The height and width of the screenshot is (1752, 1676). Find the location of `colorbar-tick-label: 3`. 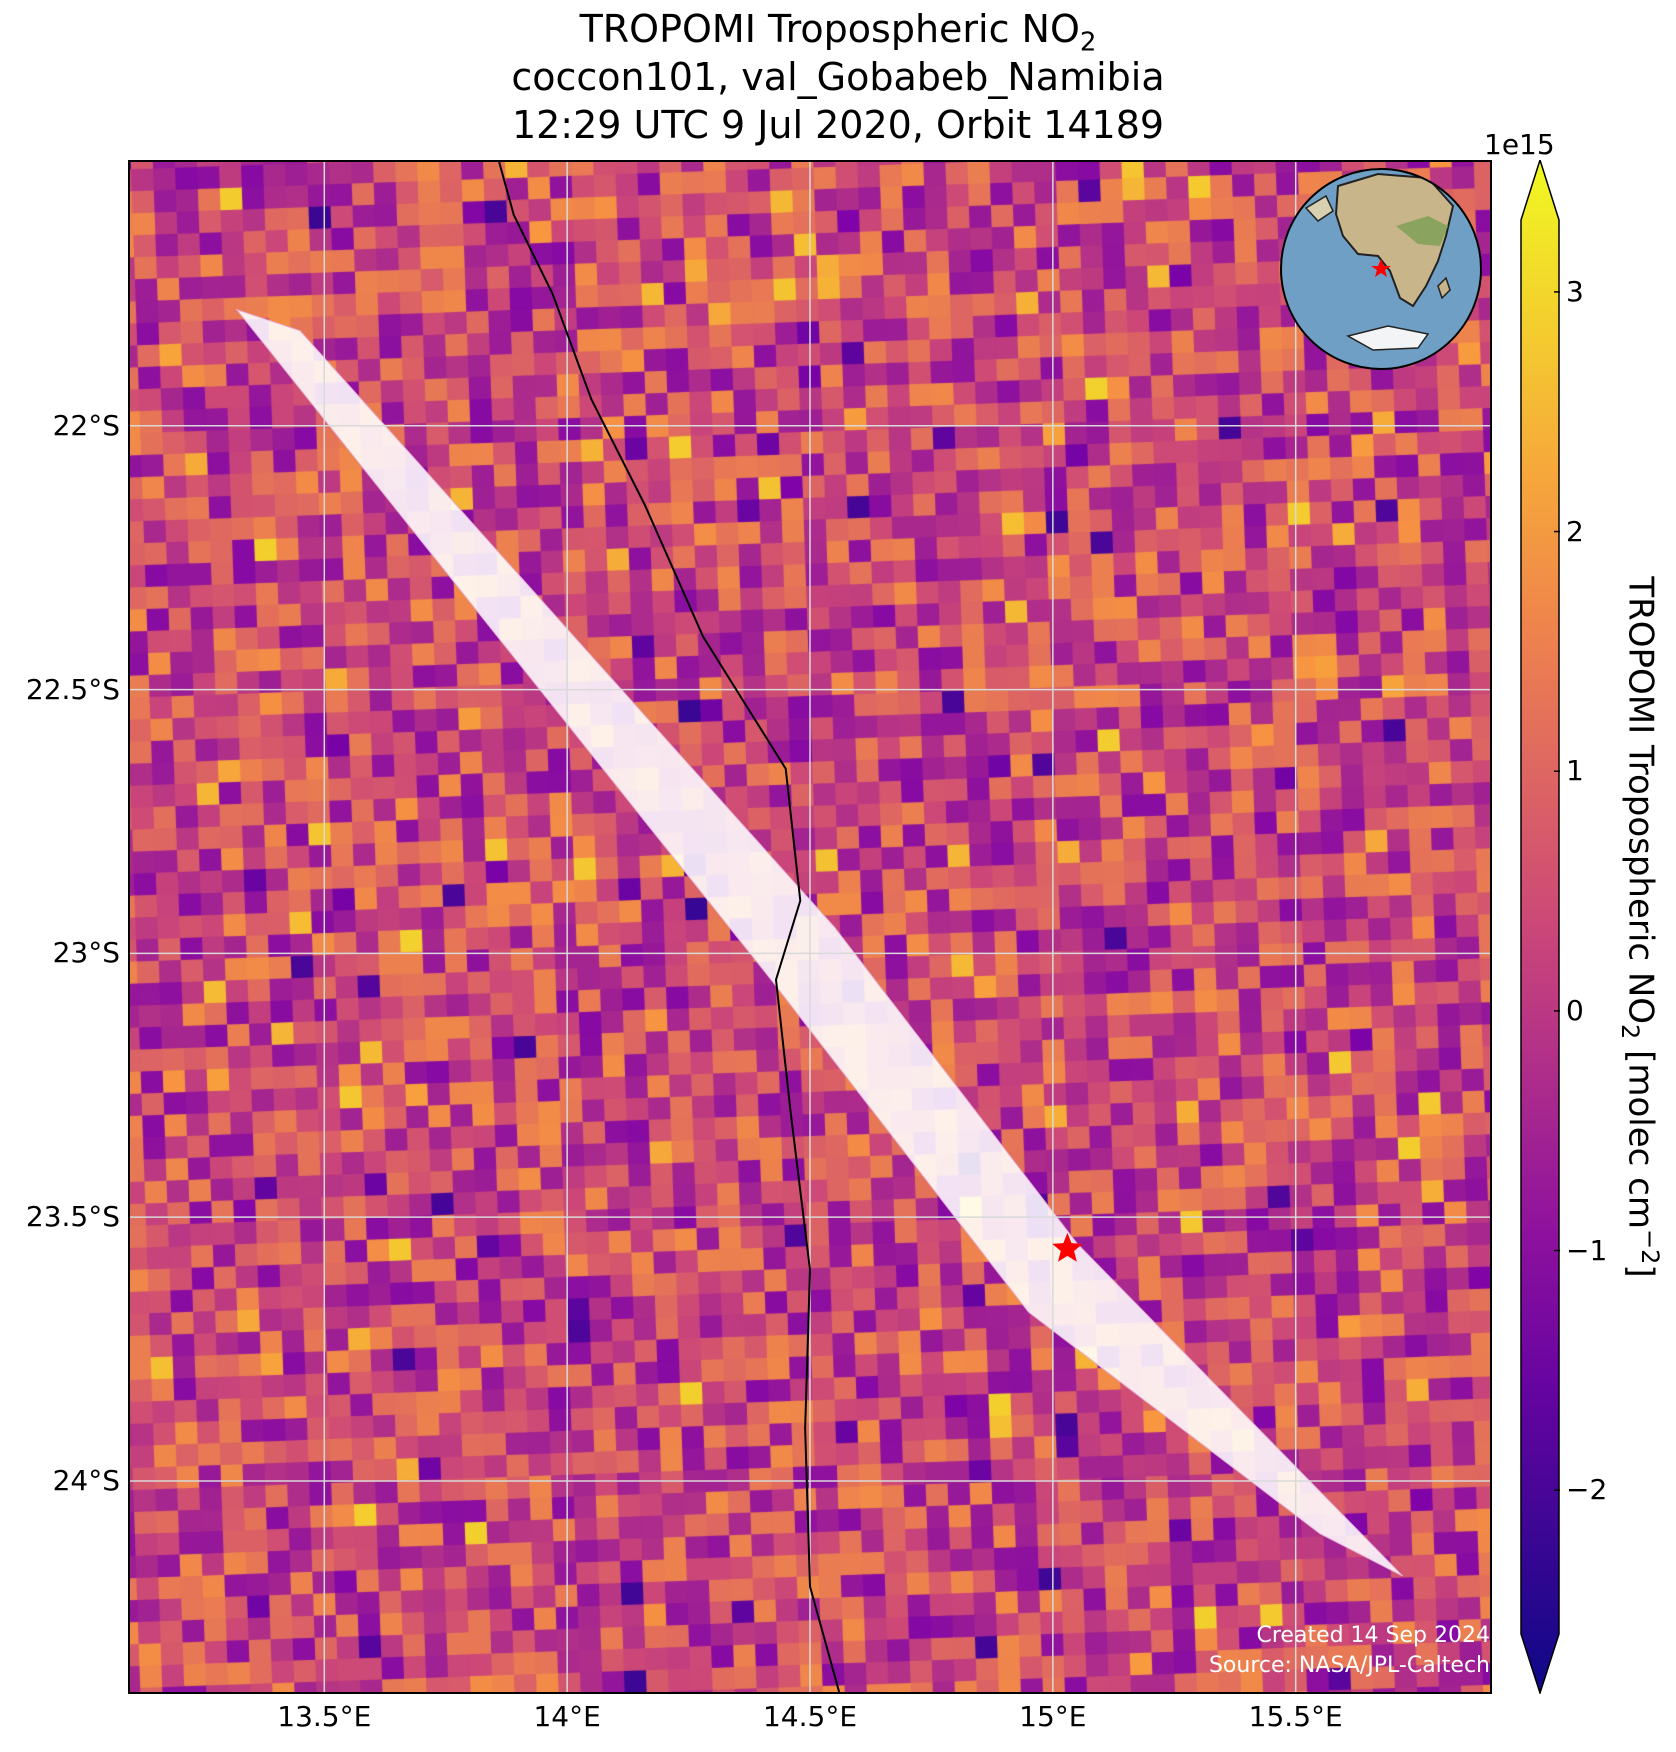

colorbar-tick-label: 3 is located at coordinates (1575, 291).